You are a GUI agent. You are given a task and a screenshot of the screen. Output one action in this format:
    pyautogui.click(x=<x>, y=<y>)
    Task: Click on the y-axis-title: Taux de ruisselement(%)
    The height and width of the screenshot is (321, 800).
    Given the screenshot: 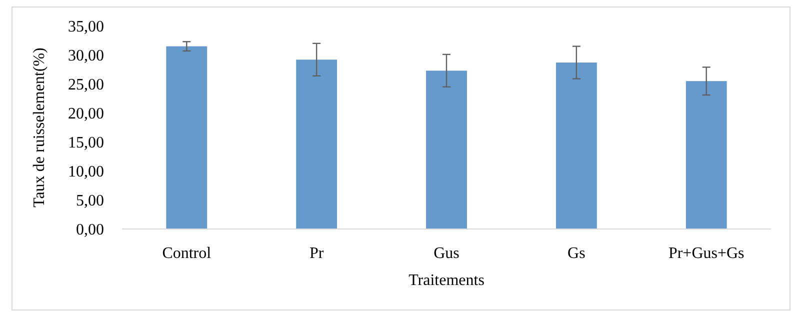 What is the action you would take?
    pyautogui.click(x=39, y=128)
    